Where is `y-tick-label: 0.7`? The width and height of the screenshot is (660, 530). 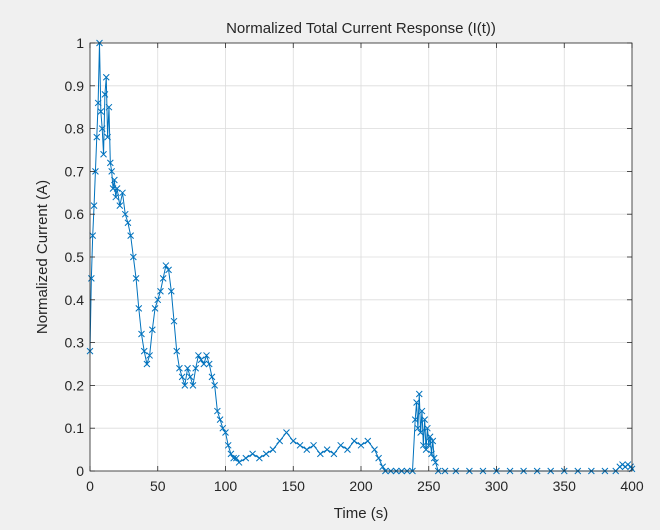 y-tick-label: 0.7 is located at coordinates (75, 171).